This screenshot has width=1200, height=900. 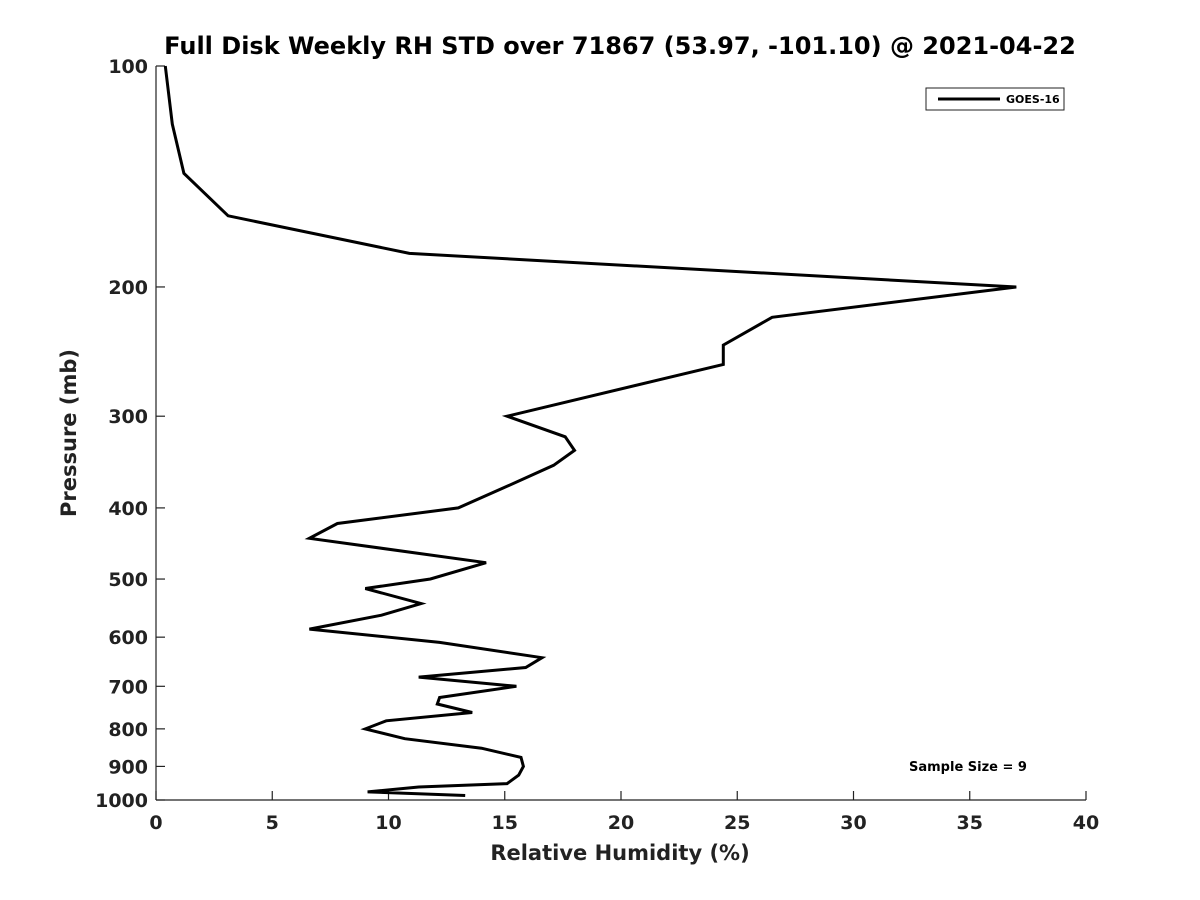 I want to click on x-tick-label: 40, so click(x=1086, y=823).